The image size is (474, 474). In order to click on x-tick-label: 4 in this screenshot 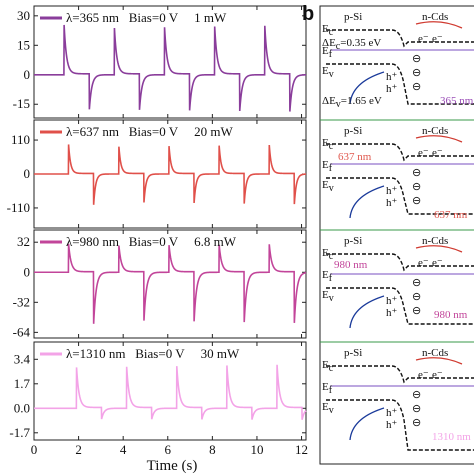, I will do `click(123, 449)`.